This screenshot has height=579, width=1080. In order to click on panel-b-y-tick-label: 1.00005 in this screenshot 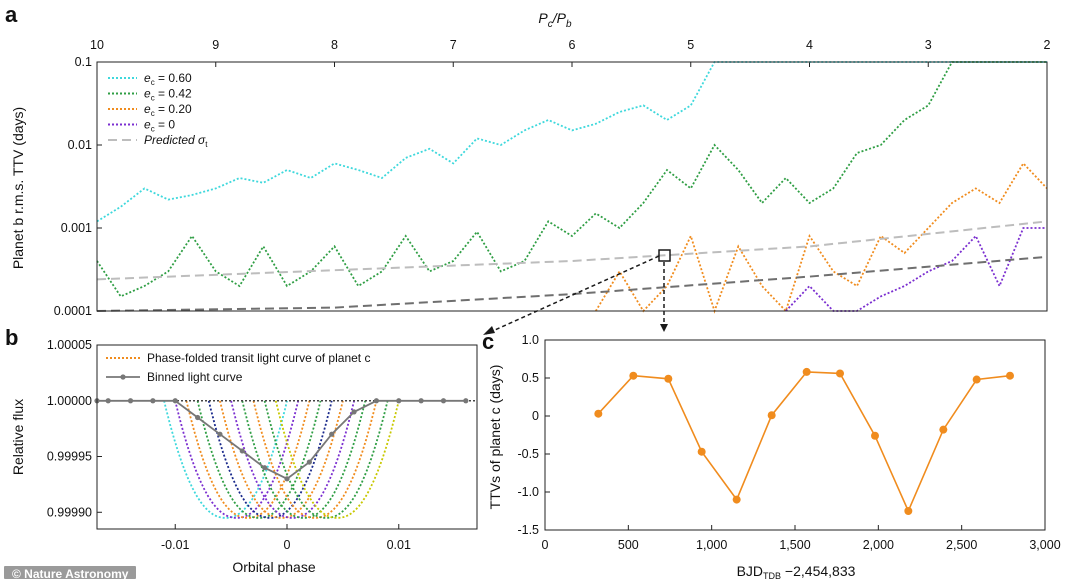, I will do `click(69, 345)`.